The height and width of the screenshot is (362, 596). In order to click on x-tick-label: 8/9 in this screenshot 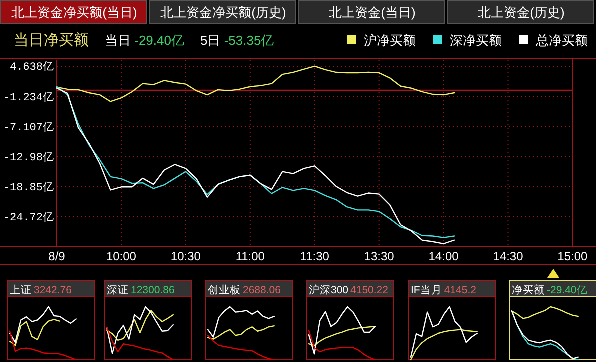, I will do `click(57, 257)`.